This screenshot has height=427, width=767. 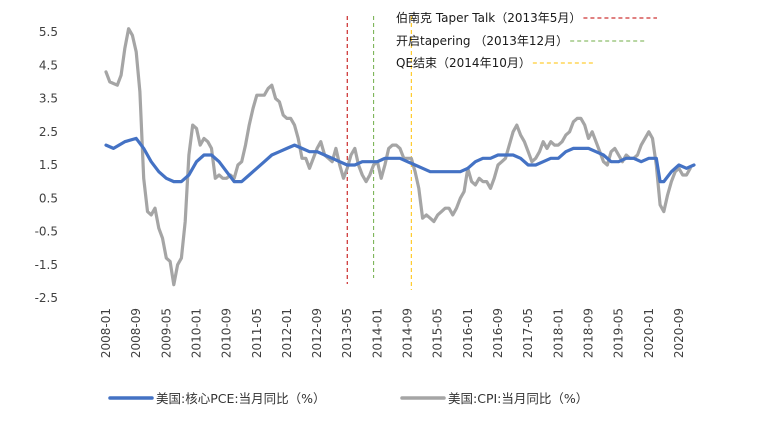 I want to click on y-tick-label: 5.5, so click(x=48, y=32).